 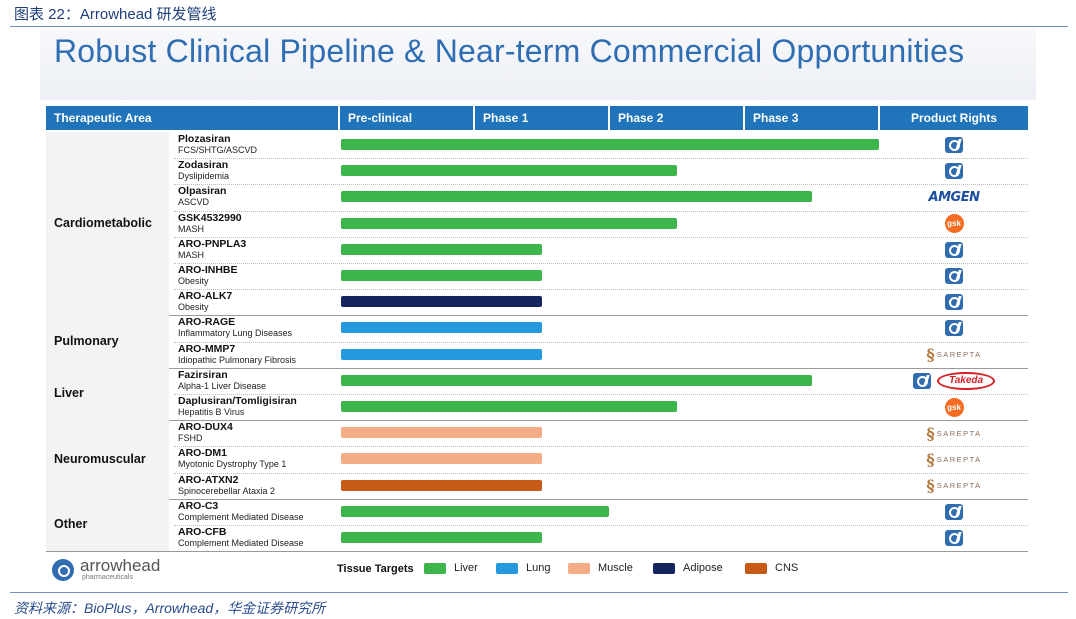 I want to click on legend-title: Tissue Targets, so click(x=375, y=569).